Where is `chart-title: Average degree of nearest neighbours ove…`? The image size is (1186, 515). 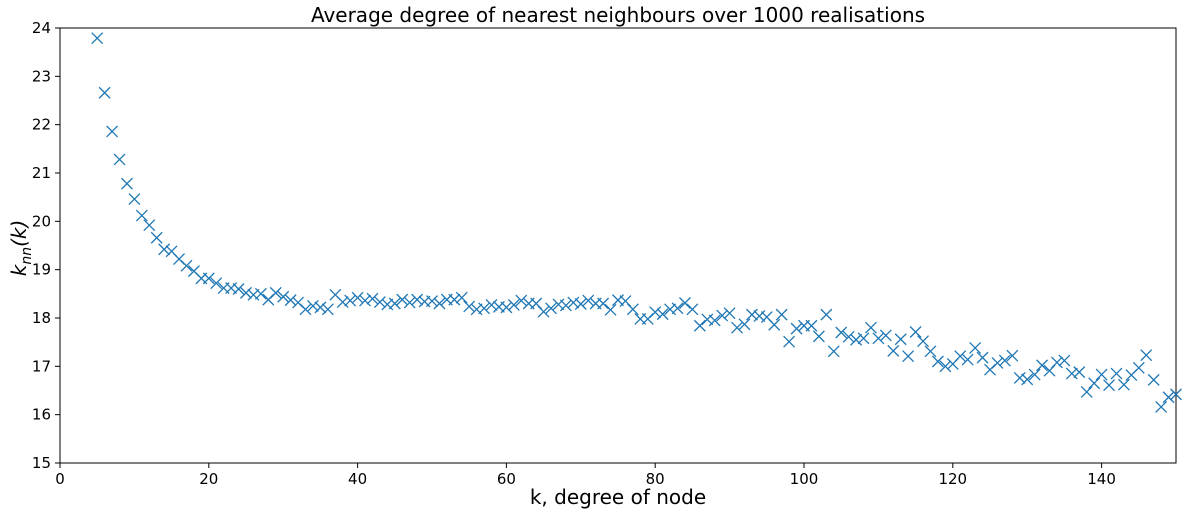
chart-title: Average degree of nearest neighbours ove… is located at coordinates (618, 15).